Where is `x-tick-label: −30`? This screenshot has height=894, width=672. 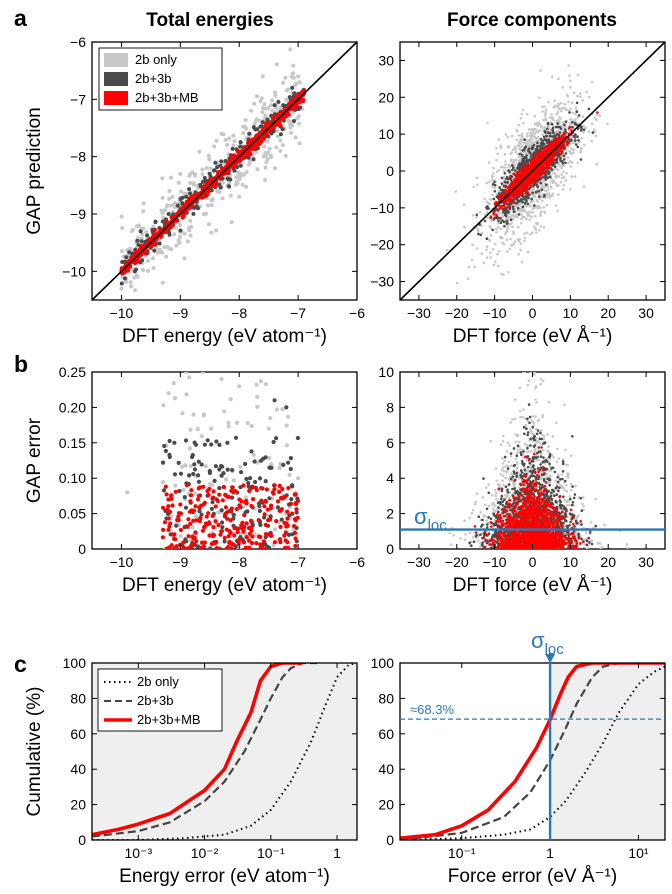
x-tick-label: −30 is located at coordinates (419, 313).